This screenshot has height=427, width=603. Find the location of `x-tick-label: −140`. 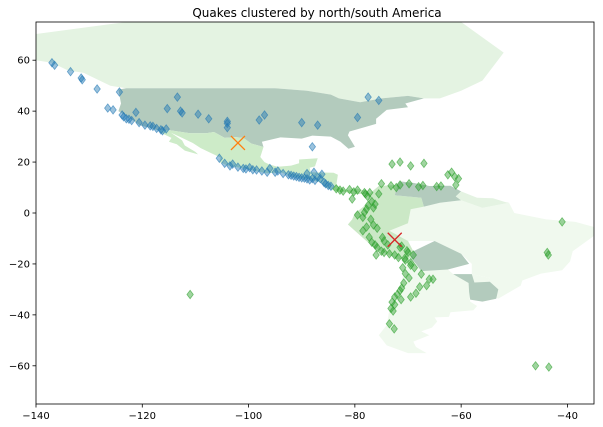

x-tick-label: −140 is located at coordinates (35, 416).